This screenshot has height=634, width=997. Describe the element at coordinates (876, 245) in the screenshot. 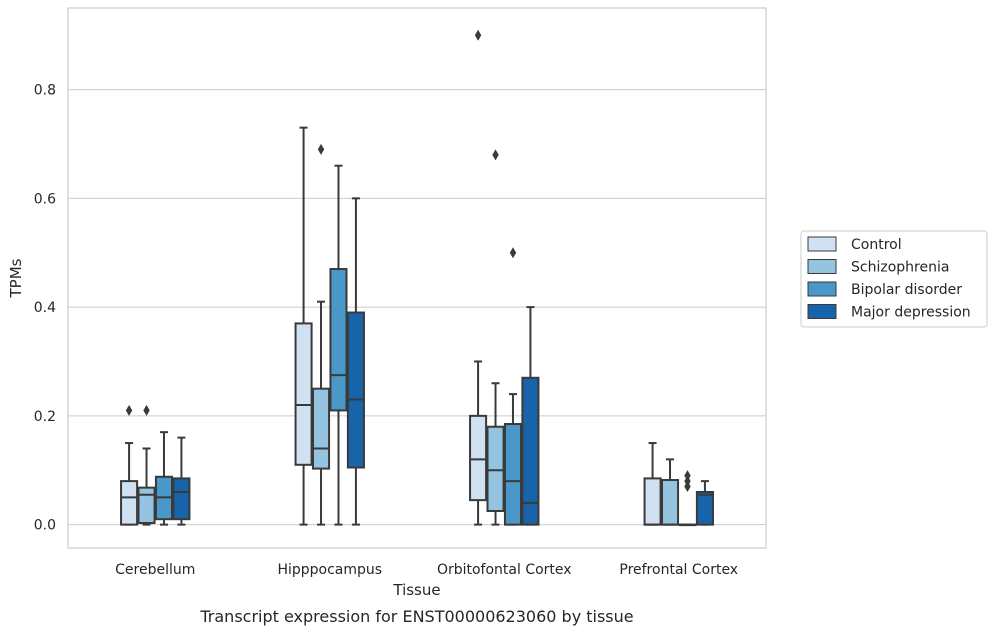

I see `legend-label-0: Control` at that location.